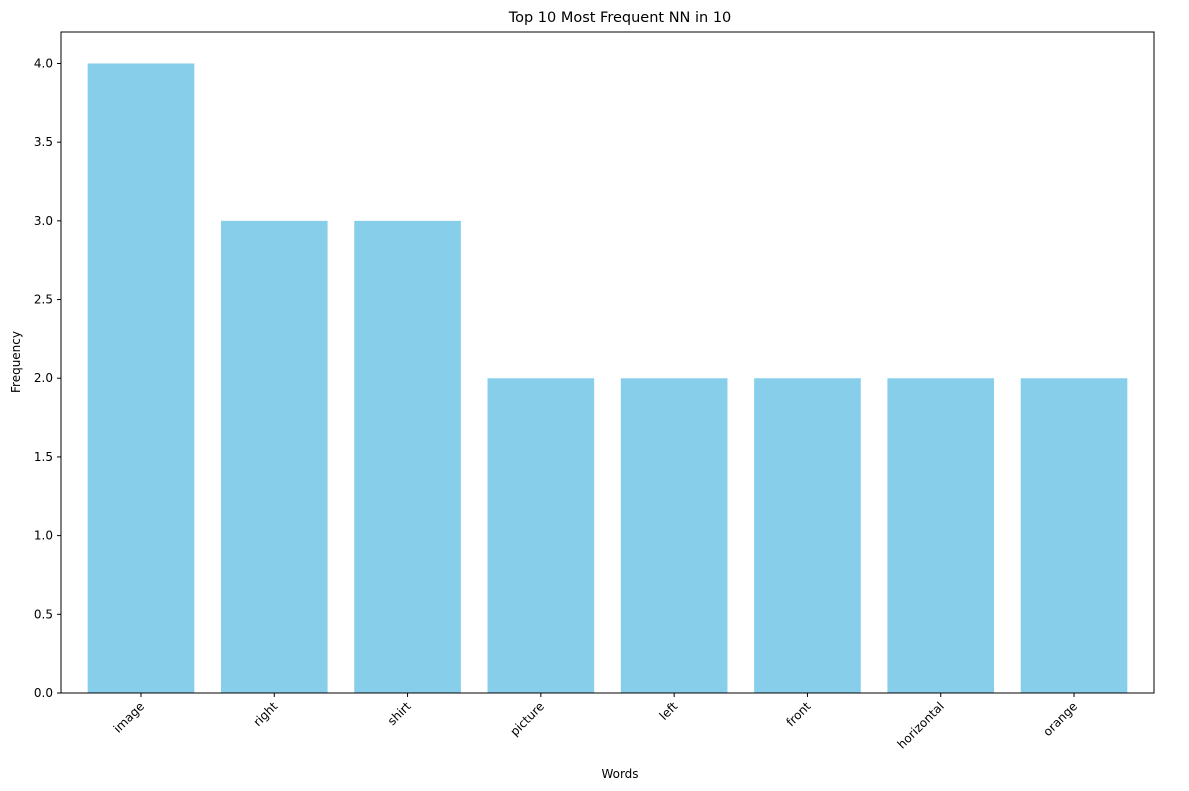  Describe the element at coordinates (798, 714) in the screenshot. I see `x-tick-label: front` at that location.